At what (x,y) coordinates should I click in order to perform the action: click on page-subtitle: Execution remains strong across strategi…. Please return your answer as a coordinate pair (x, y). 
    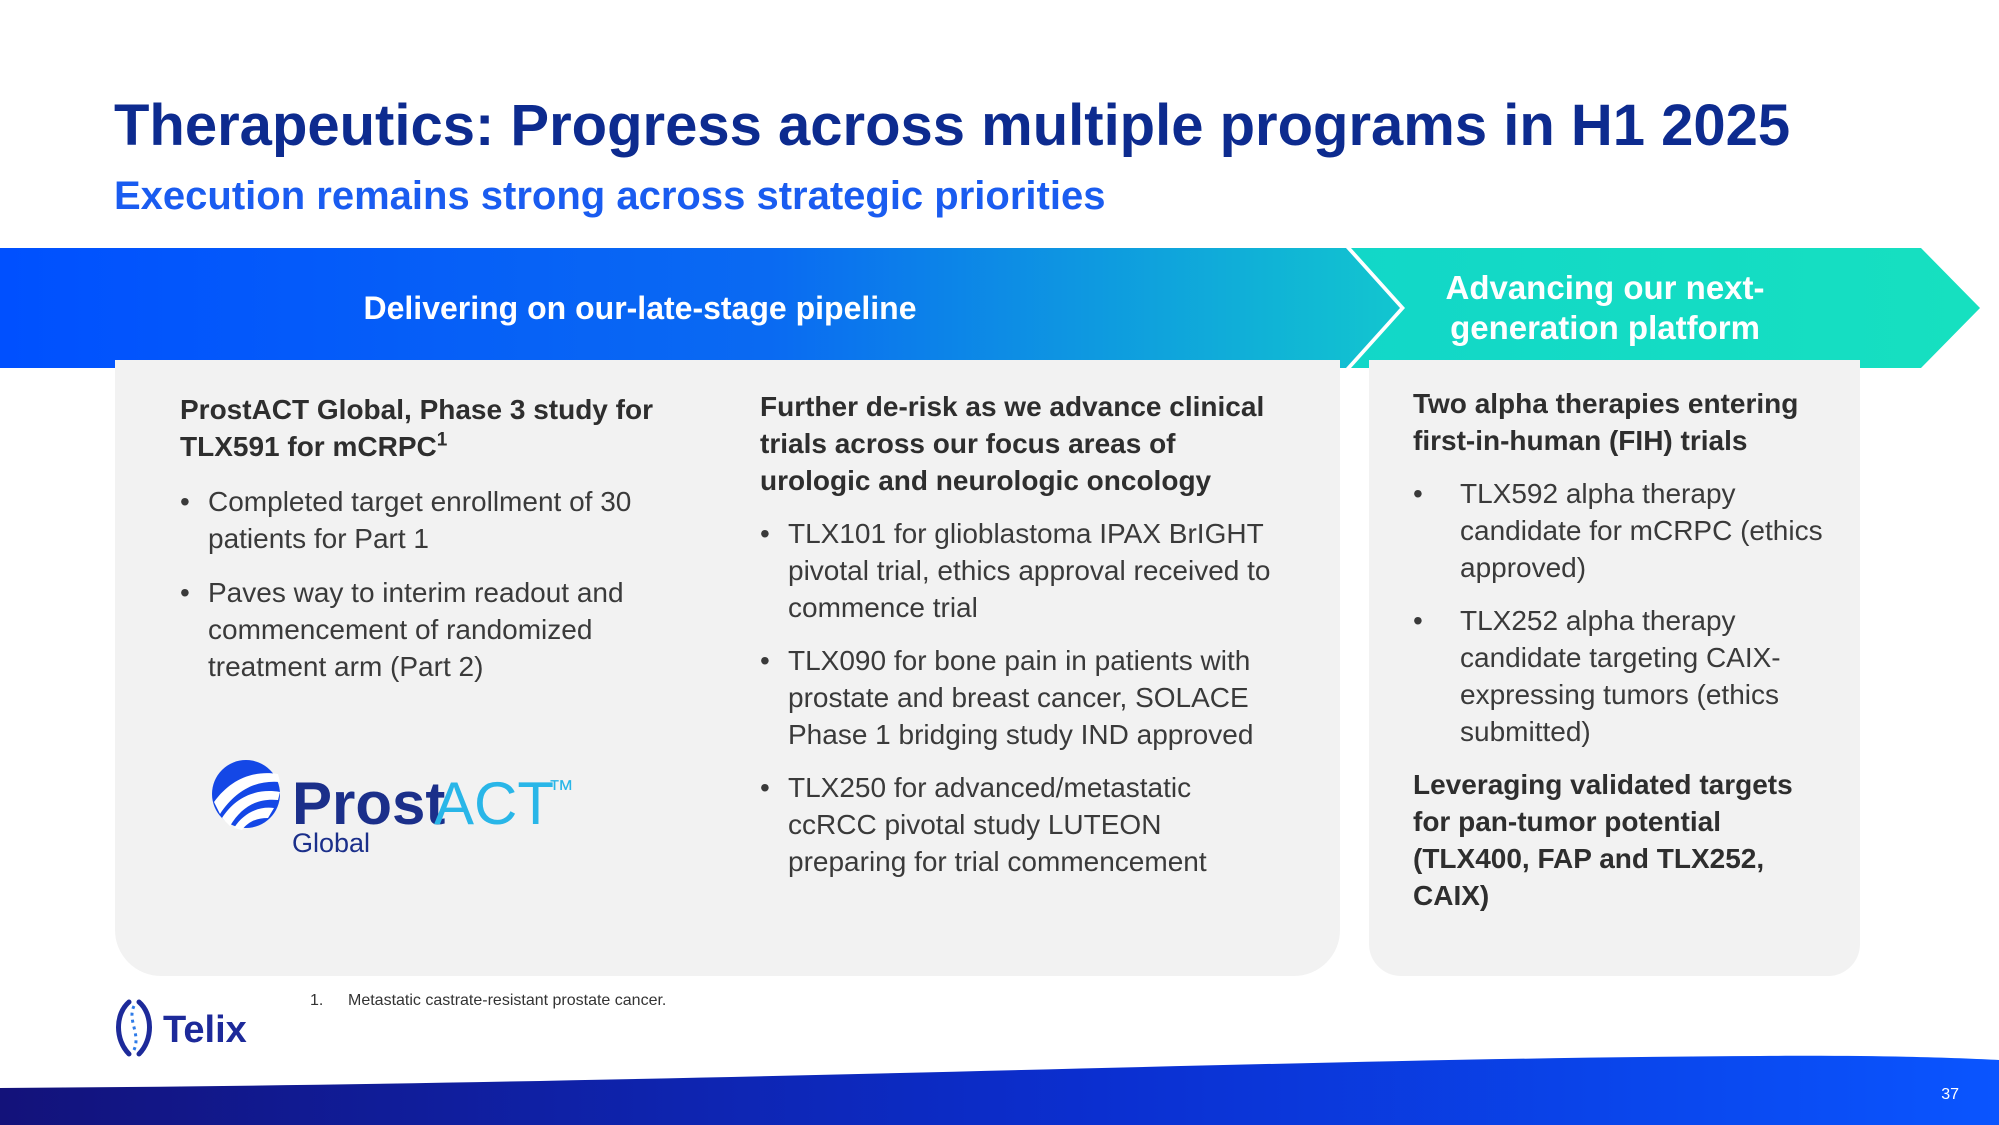
    Looking at the image, I should click on (610, 196).